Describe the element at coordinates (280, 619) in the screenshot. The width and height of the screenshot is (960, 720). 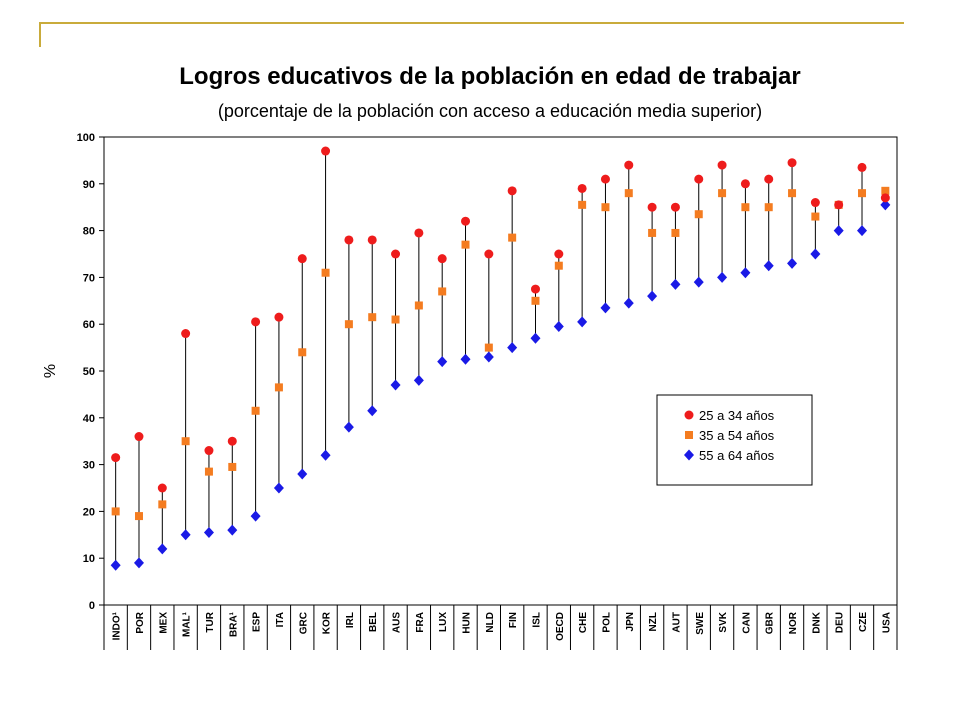
I see `x-tick-label: ITA` at that location.